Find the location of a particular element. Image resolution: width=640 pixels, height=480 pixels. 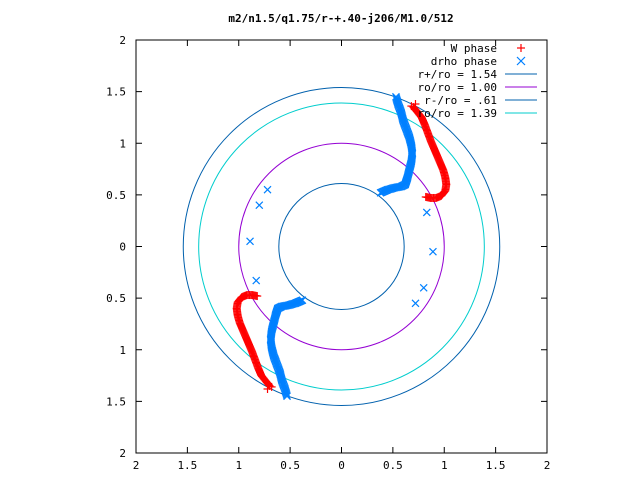

legend-label: r-/ro = .61 is located at coordinates (460, 100).